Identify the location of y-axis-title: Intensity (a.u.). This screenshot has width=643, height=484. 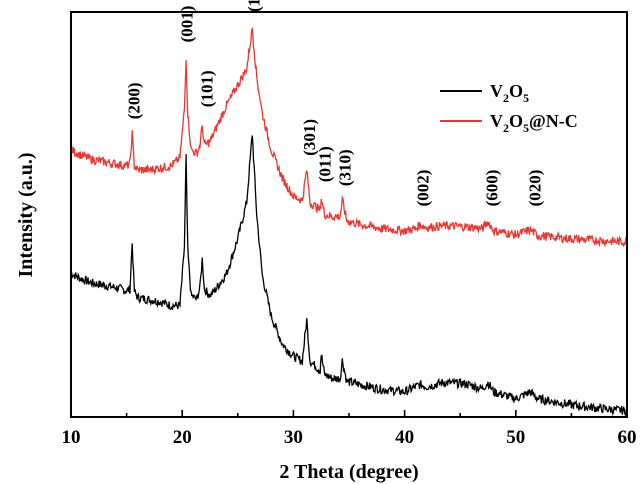
(26, 214).